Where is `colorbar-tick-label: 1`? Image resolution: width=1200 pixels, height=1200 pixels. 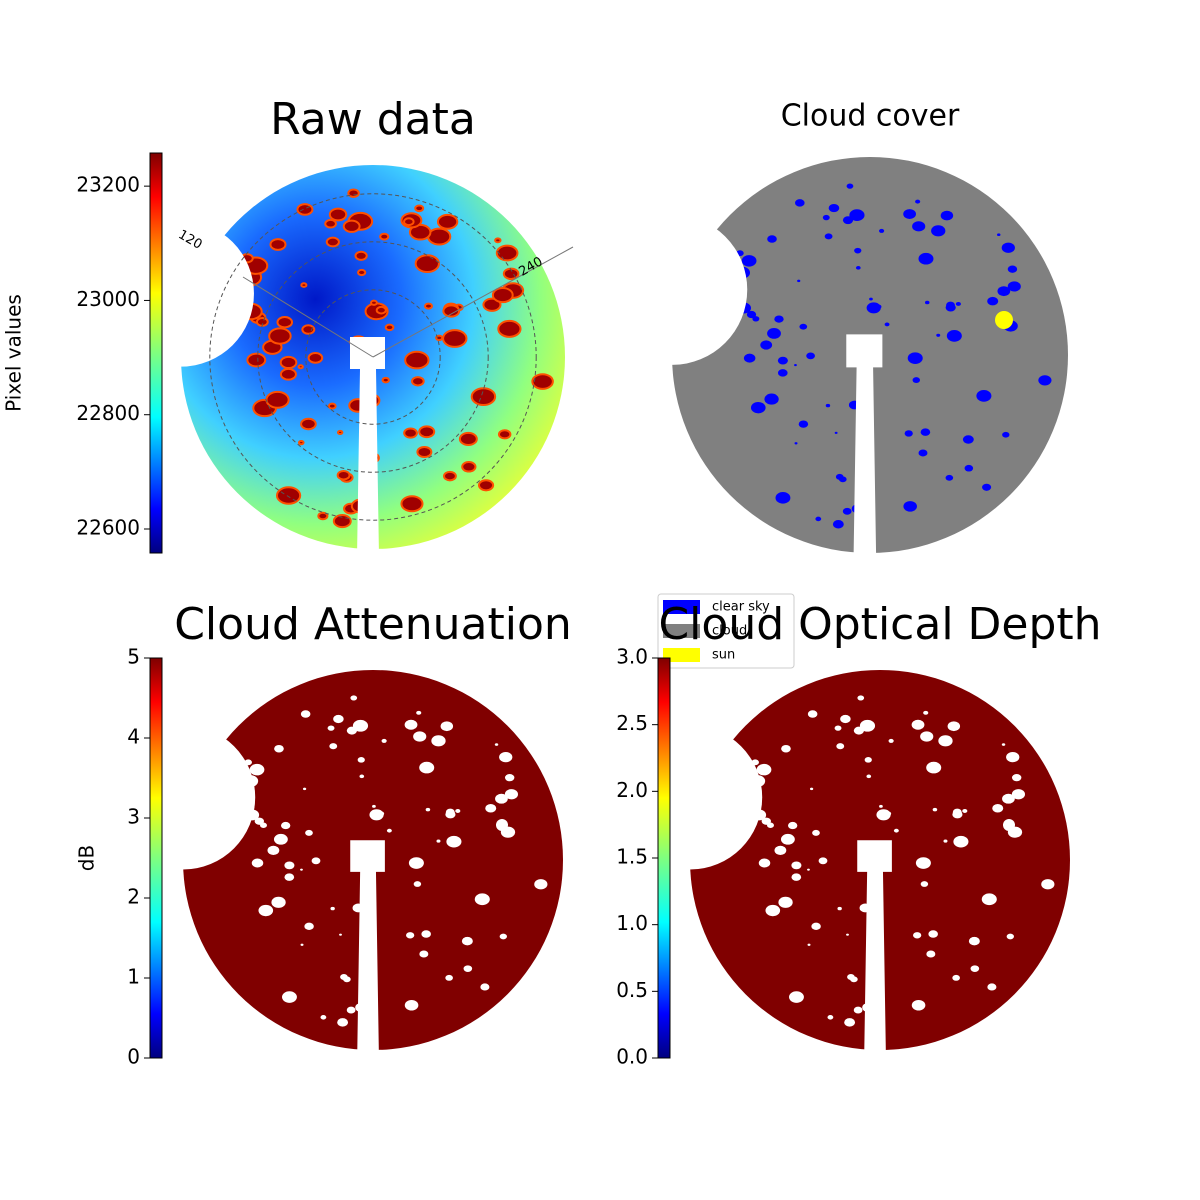 colorbar-tick-label: 1 is located at coordinates (133, 977).